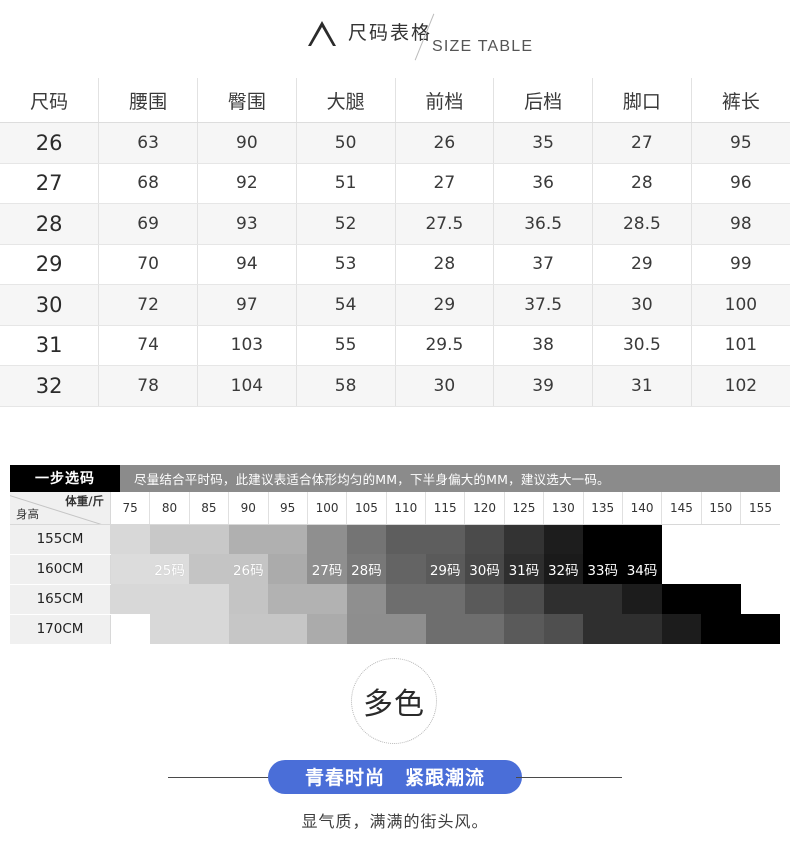  What do you see at coordinates (346, 143) in the screenshot?
I see `measurement-cell: 50` at bounding box center [346, 143].